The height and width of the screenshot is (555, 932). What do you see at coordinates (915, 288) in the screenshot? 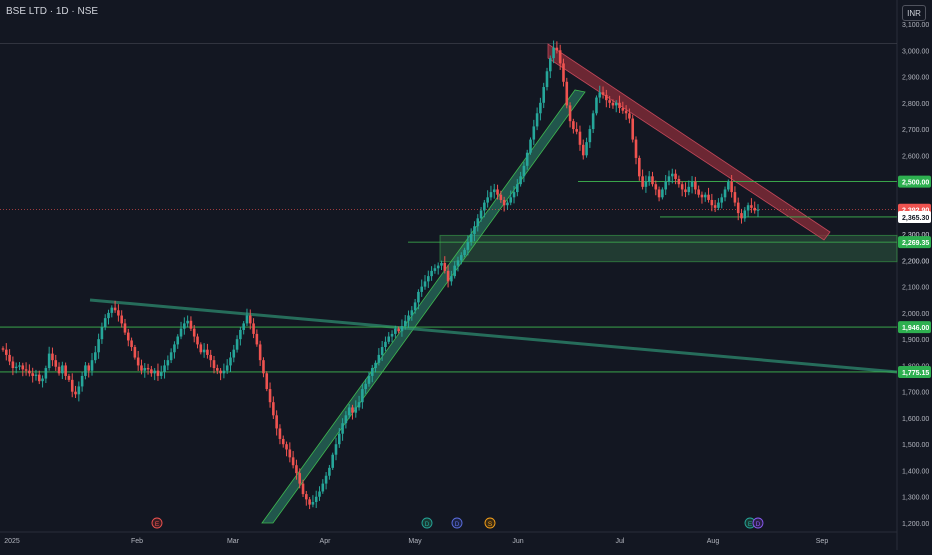
I see `y-axis-tick-label: 2,100.00` at bounding box center [915, 288].